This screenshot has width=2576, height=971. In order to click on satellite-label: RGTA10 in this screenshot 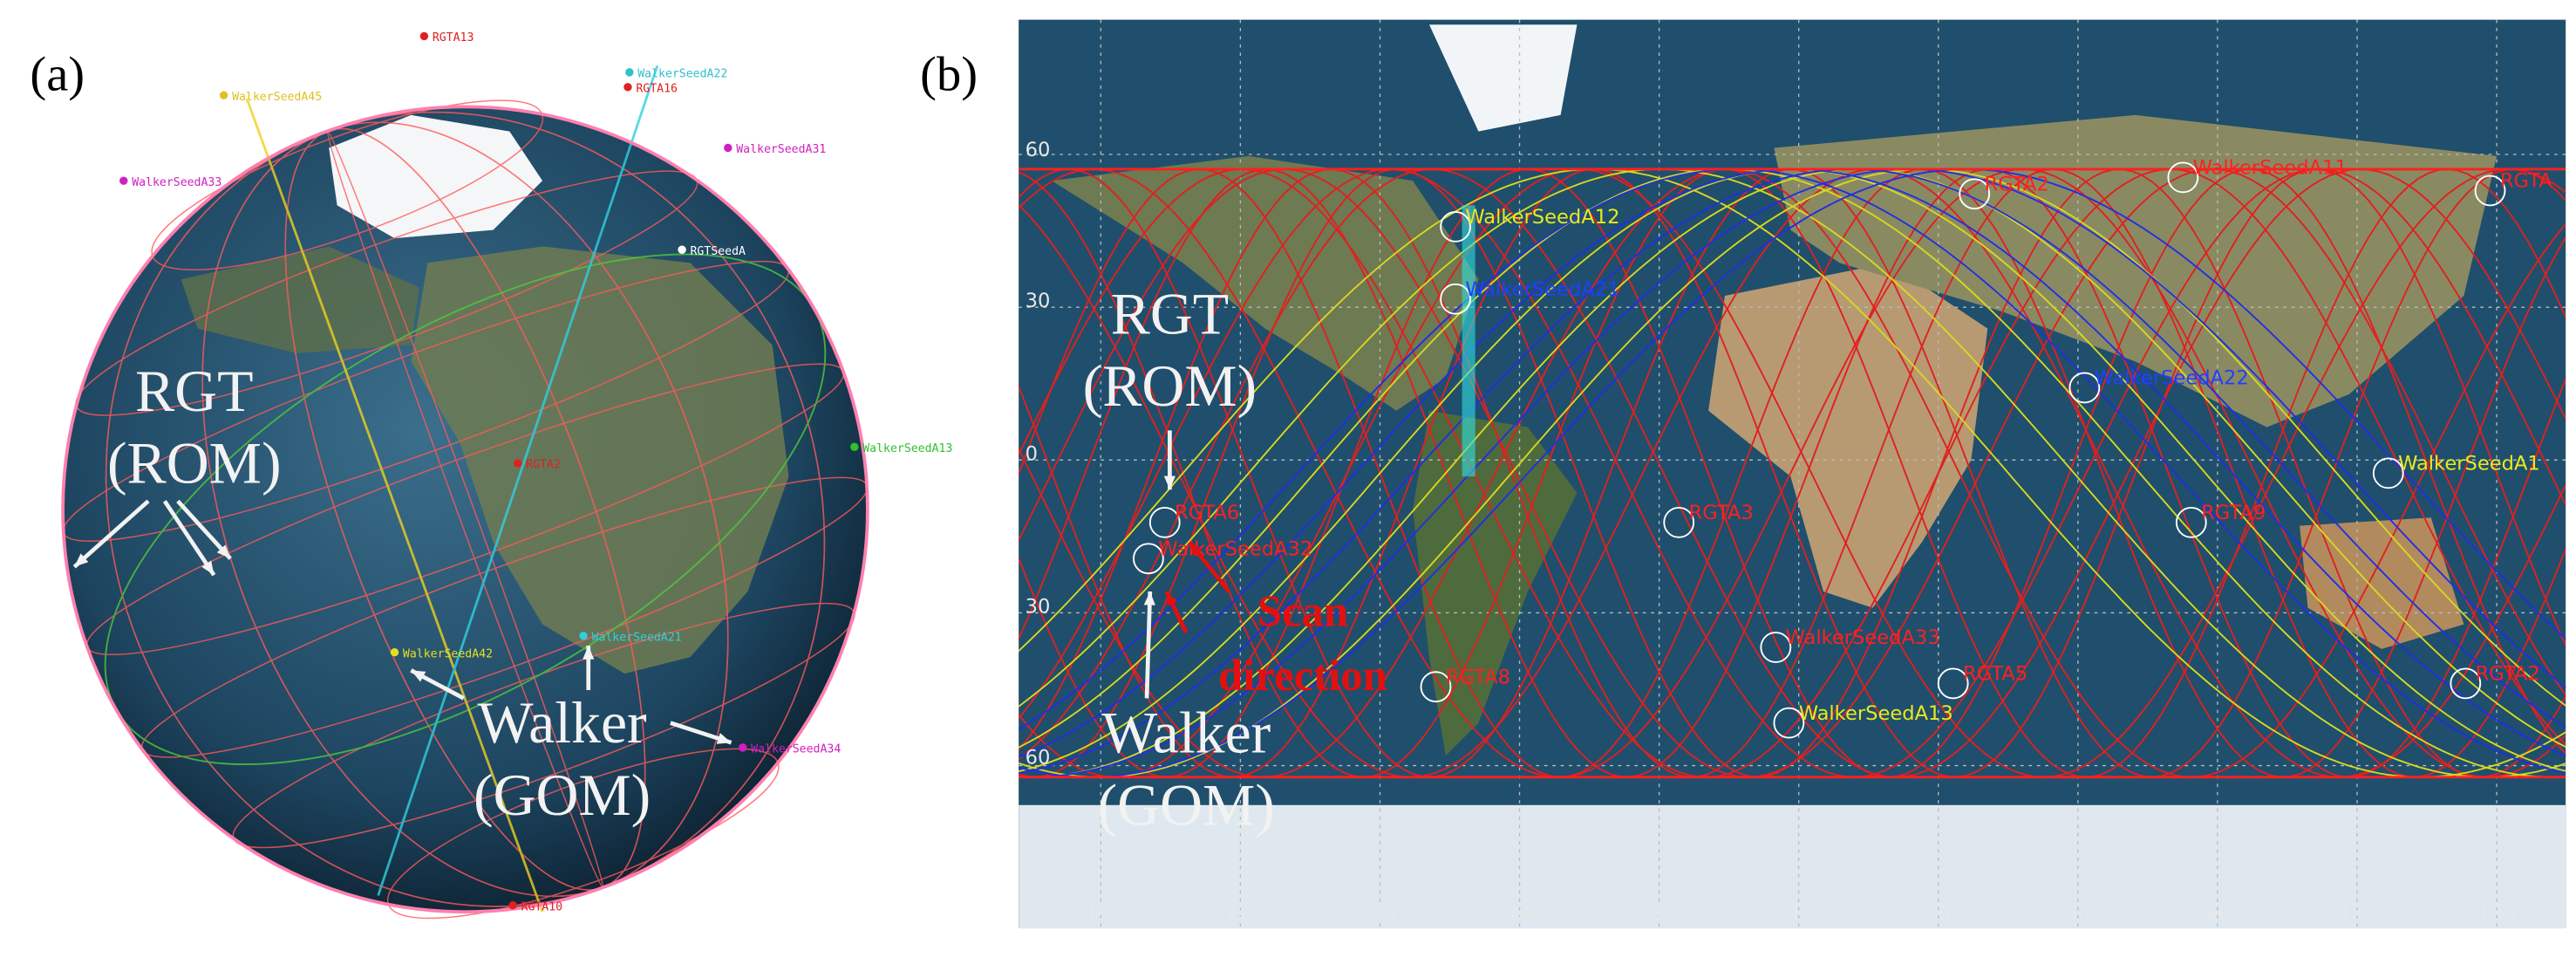, I will do `click(542, 906)`.